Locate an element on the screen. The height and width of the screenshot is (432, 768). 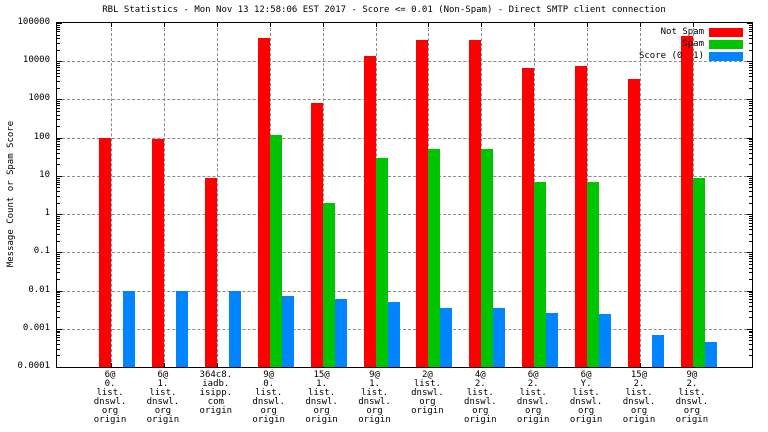
legend-swatch is located at coordinates (726, 44).